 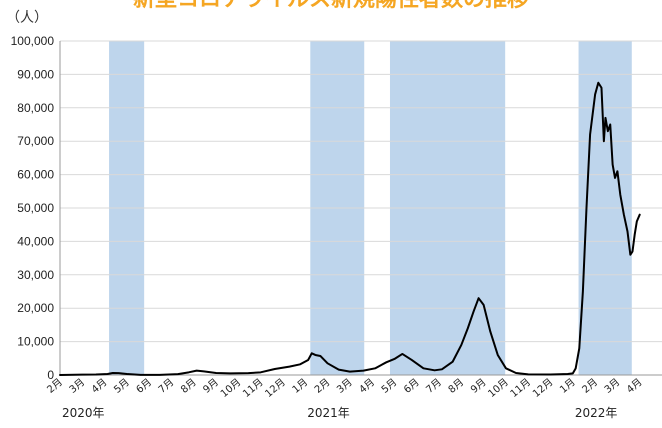 I want to click on y-tick-label: 40,000, so click(x=35, y=241).